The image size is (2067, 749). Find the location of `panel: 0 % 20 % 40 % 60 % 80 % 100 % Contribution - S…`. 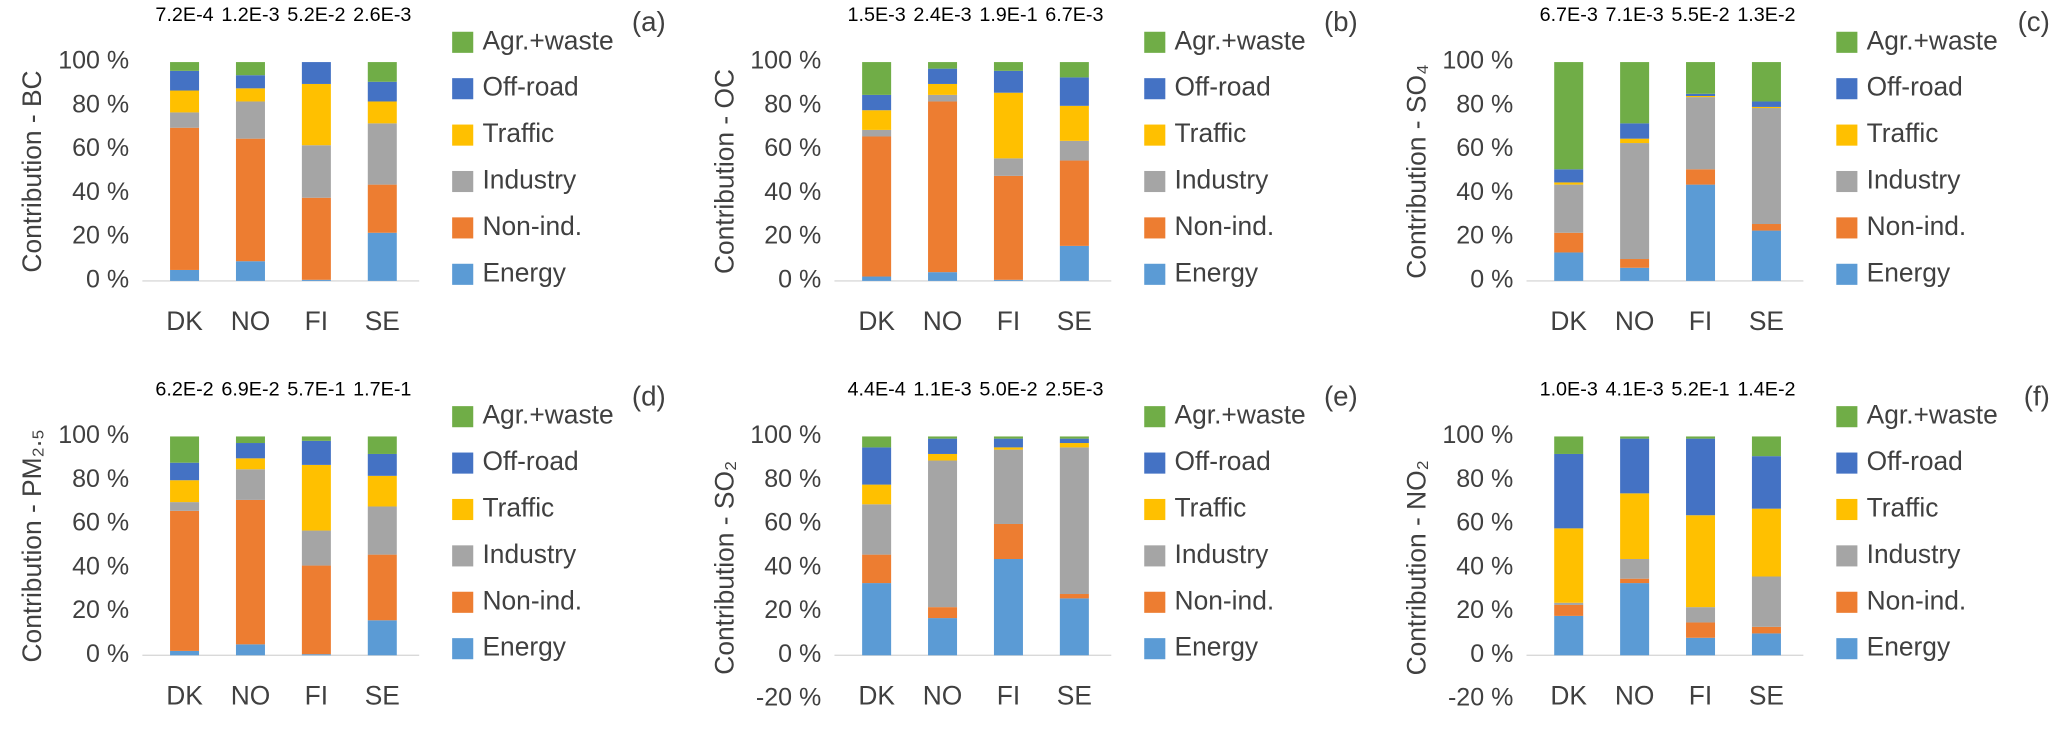

panel: 0 % 20 % 40 % 60 % 80 % 100 % Contribution - S… is located at coordinates (1725, 170).